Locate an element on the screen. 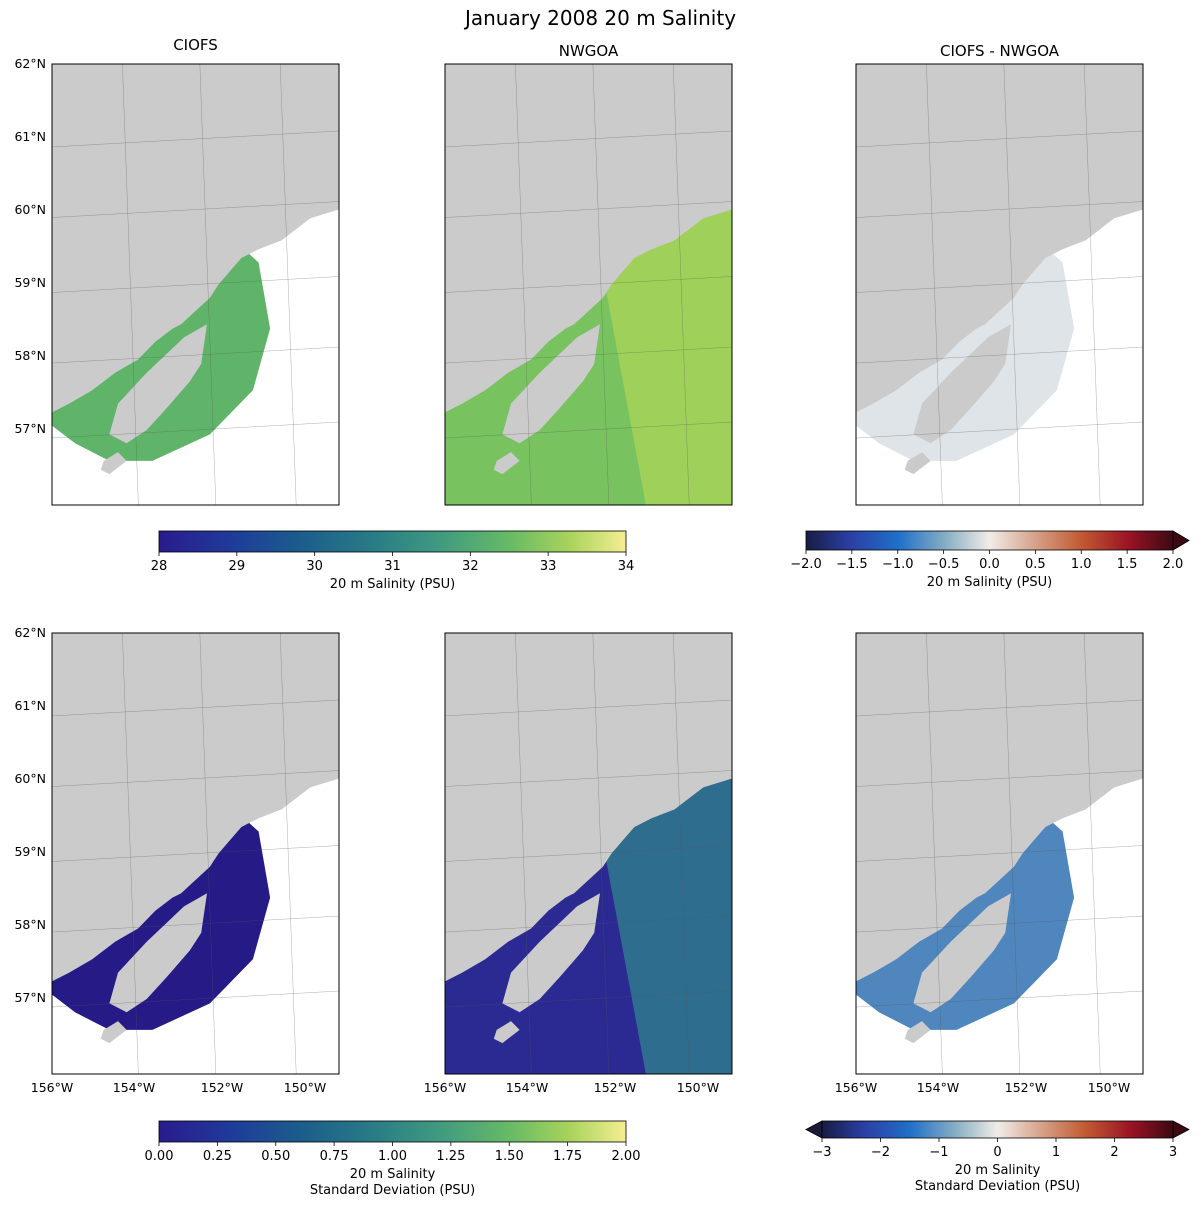 This screenshot has height=1214, width=1201. map-panel-top-right is located at coordinates (999, 284).